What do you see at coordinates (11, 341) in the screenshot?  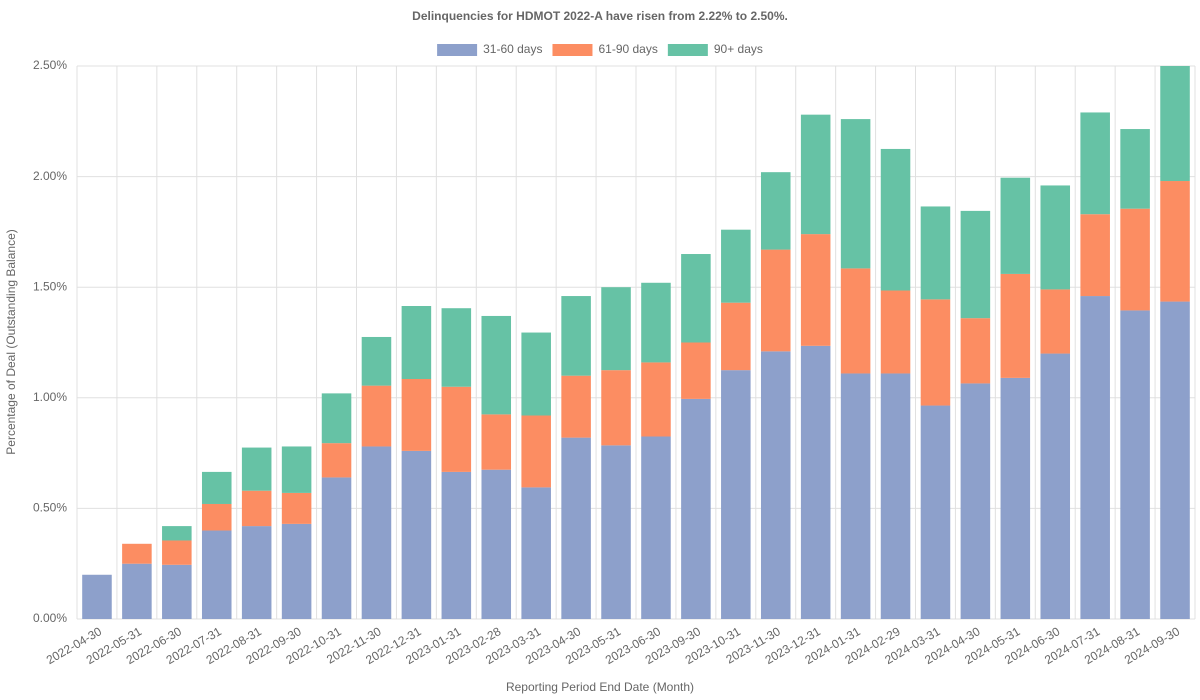 I see `y-axis-title: Percentage of Deal (Outstanding Balance)` at bounding box center [11, 341].